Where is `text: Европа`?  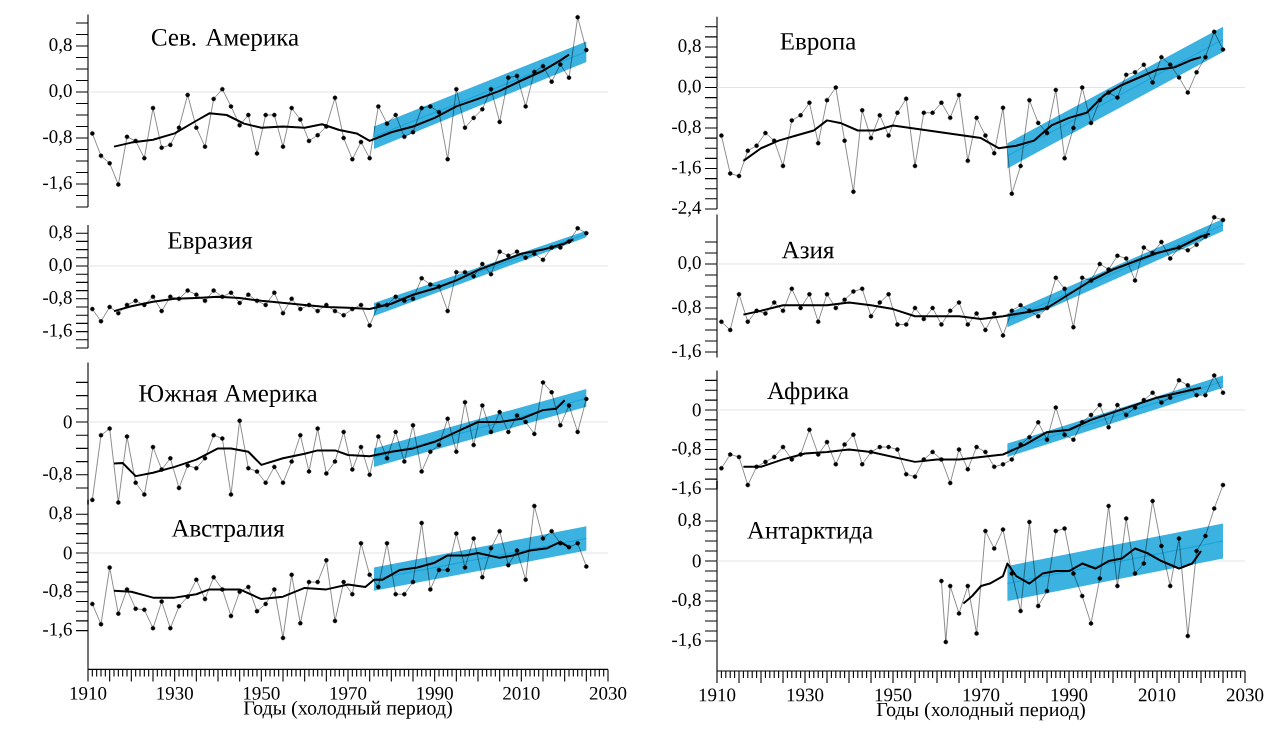
text: Европа is located at coordinates (818, 44).